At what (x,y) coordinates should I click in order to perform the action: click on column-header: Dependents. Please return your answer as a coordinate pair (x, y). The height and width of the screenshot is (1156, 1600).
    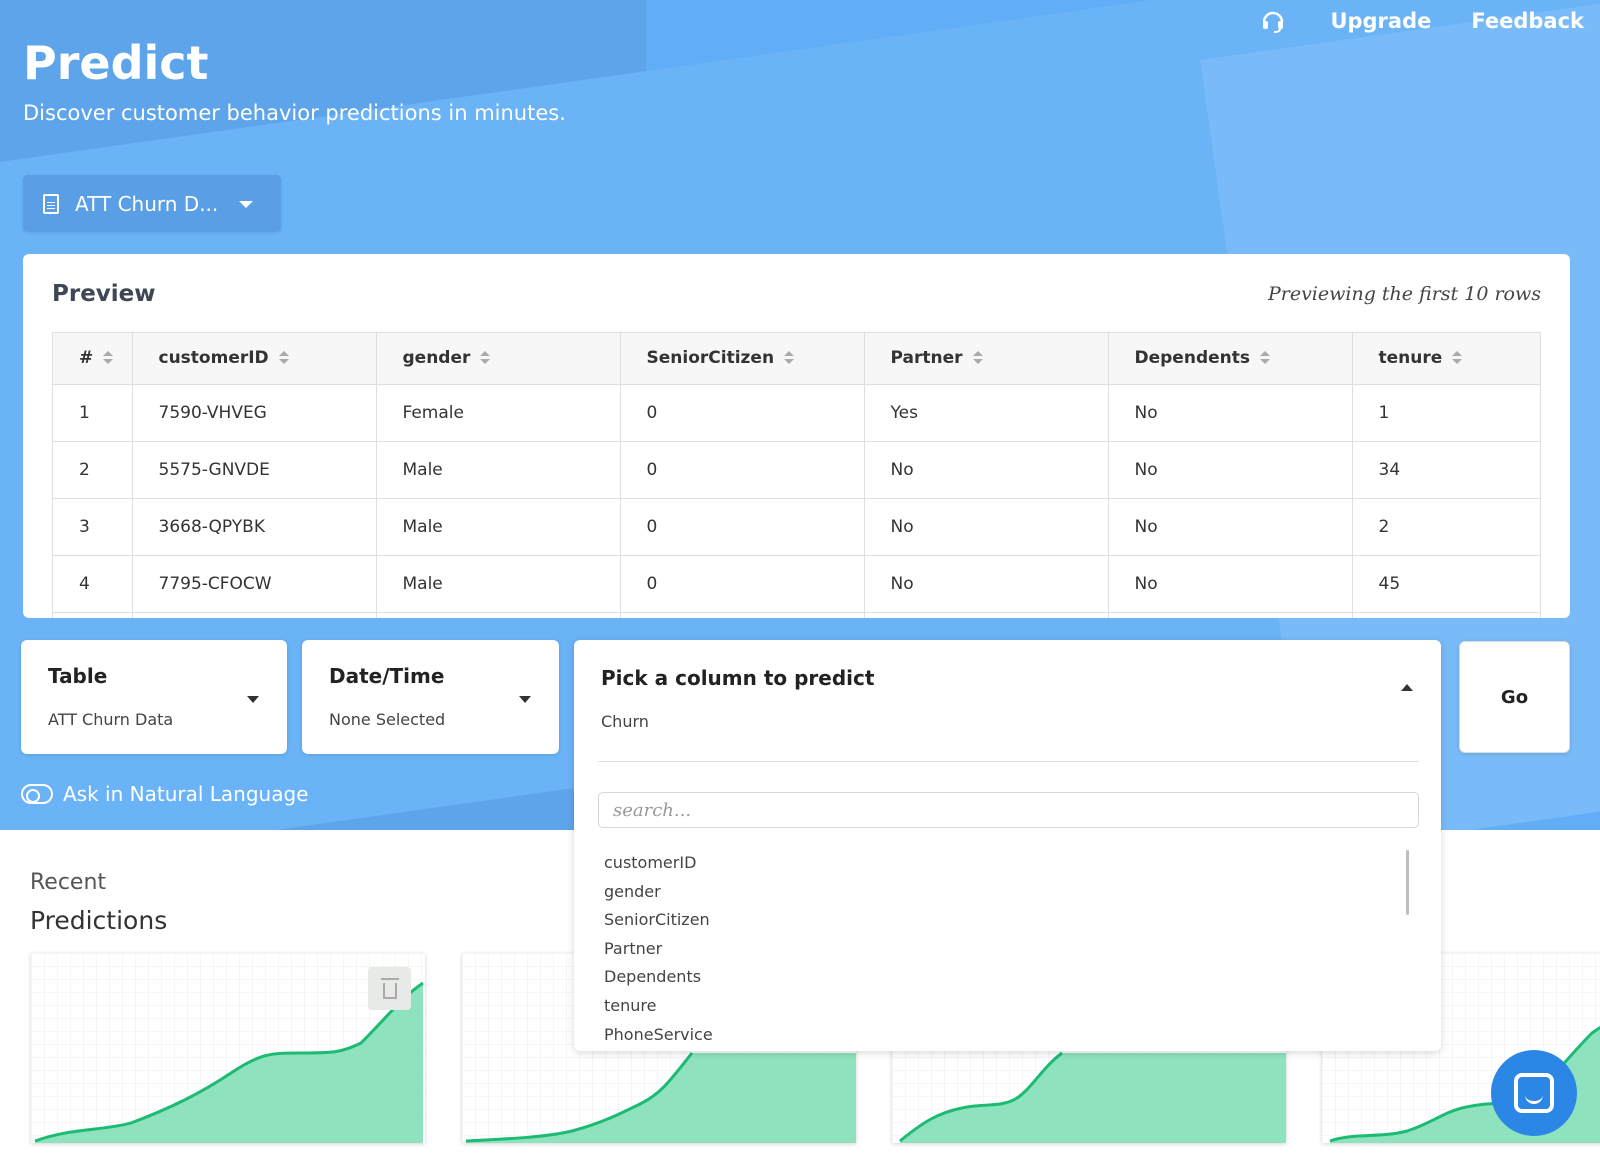
    Looking at the image, I should click on (1230, 359).